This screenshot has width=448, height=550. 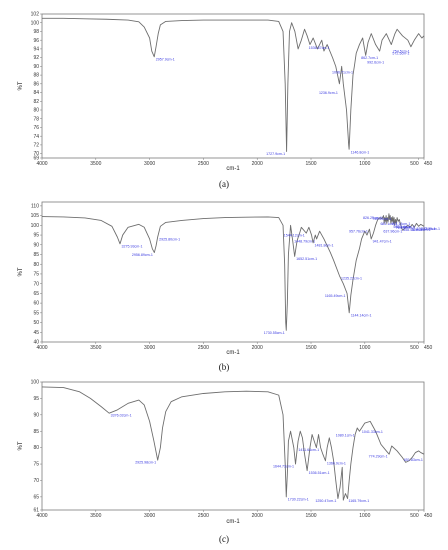 I want to click on peak-annotation: 1250.47cm-1, so click(x=325, y=501).